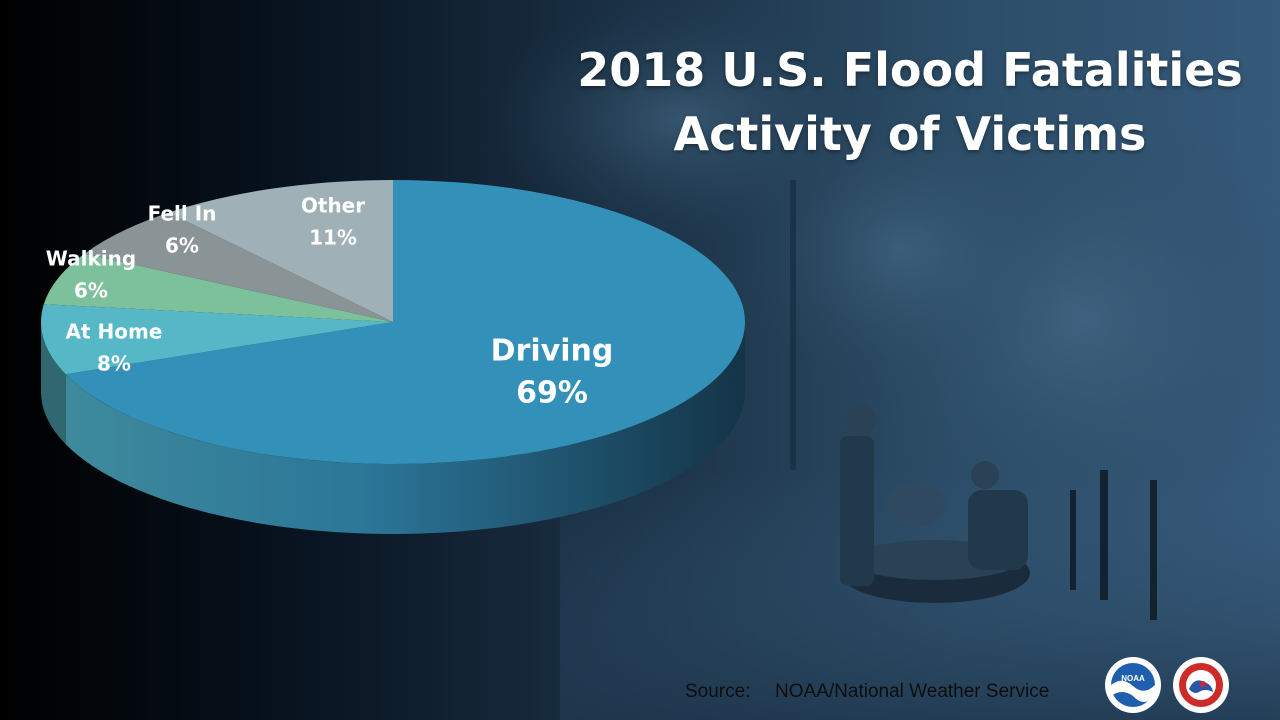 The image size is (1280, 720). I want to click on source-text: NOAA/National Weather Service, so click(912, 691).